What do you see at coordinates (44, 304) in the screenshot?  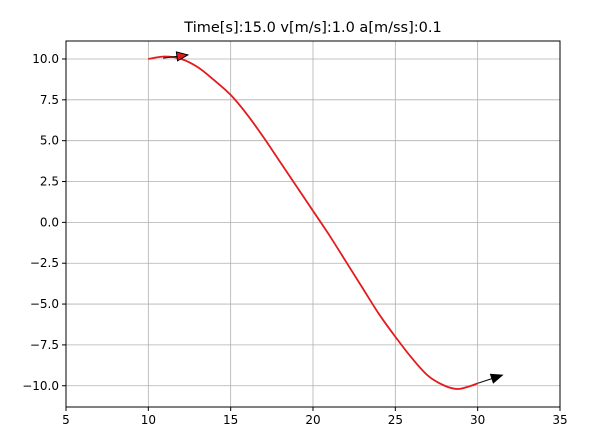 I see `y-tick-label: −5.0` at bounding box center [44, 304].